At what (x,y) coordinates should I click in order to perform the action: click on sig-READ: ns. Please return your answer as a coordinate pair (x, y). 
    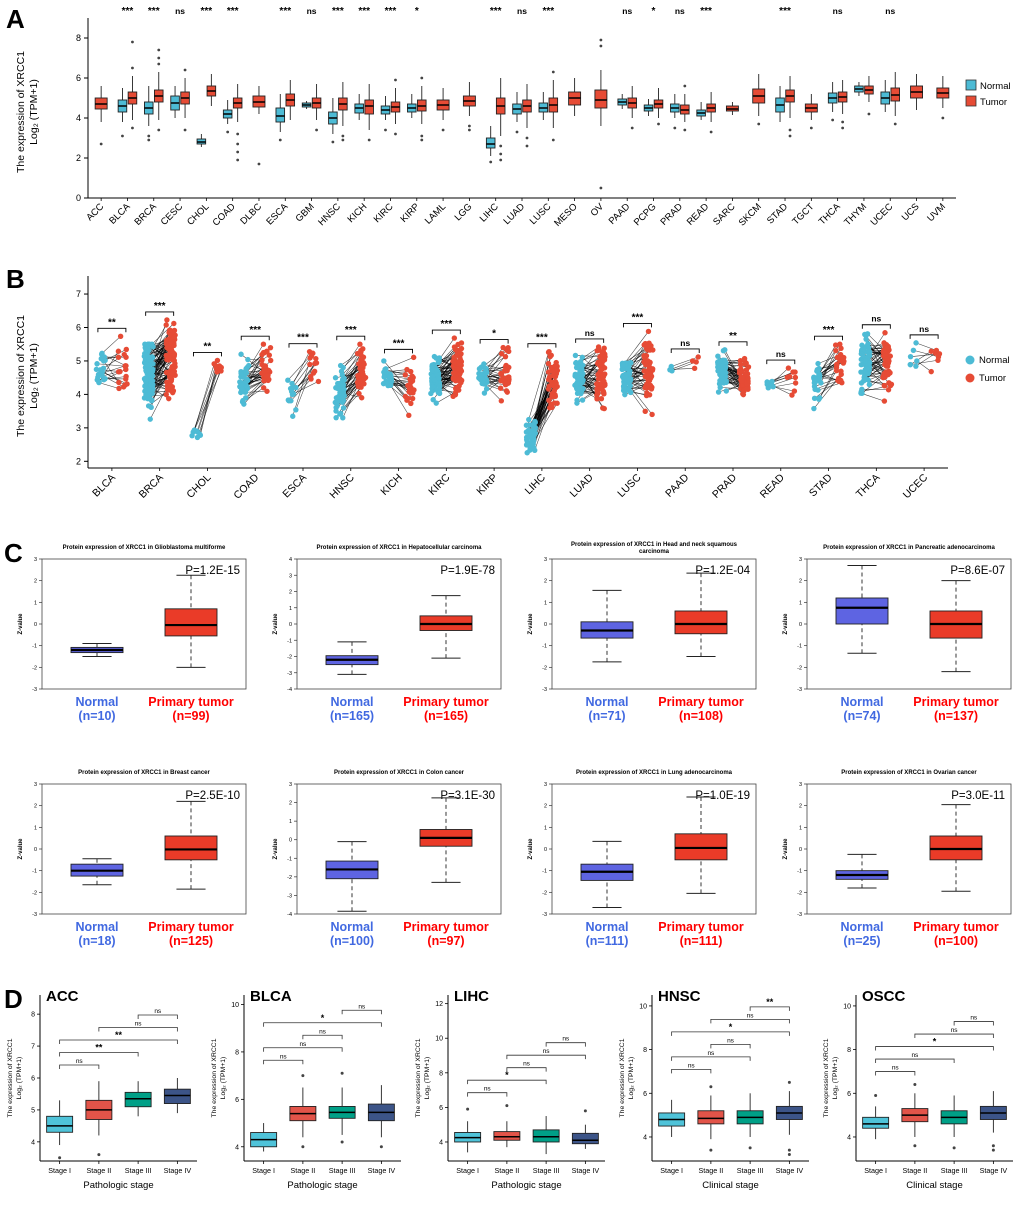
    Looking at the image, I should click on (781, 354).